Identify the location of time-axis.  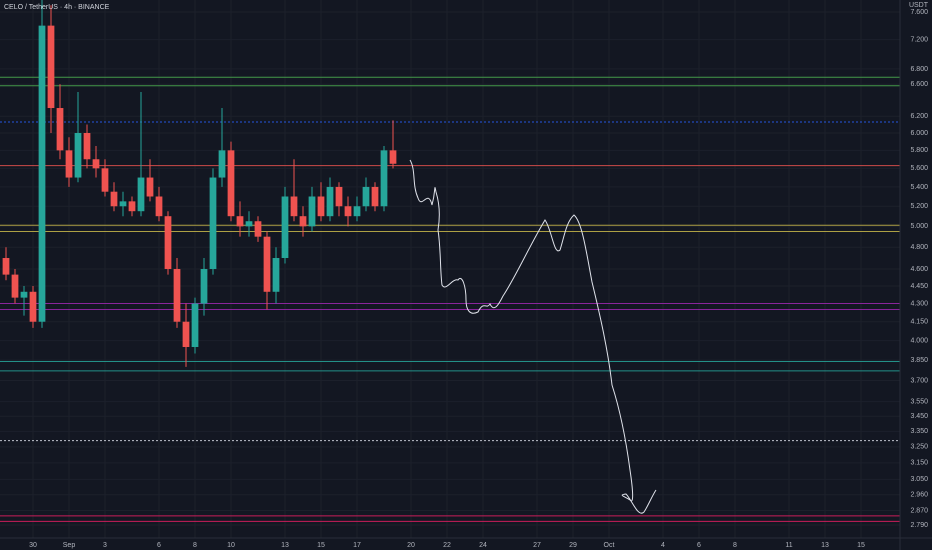
(466, 544).